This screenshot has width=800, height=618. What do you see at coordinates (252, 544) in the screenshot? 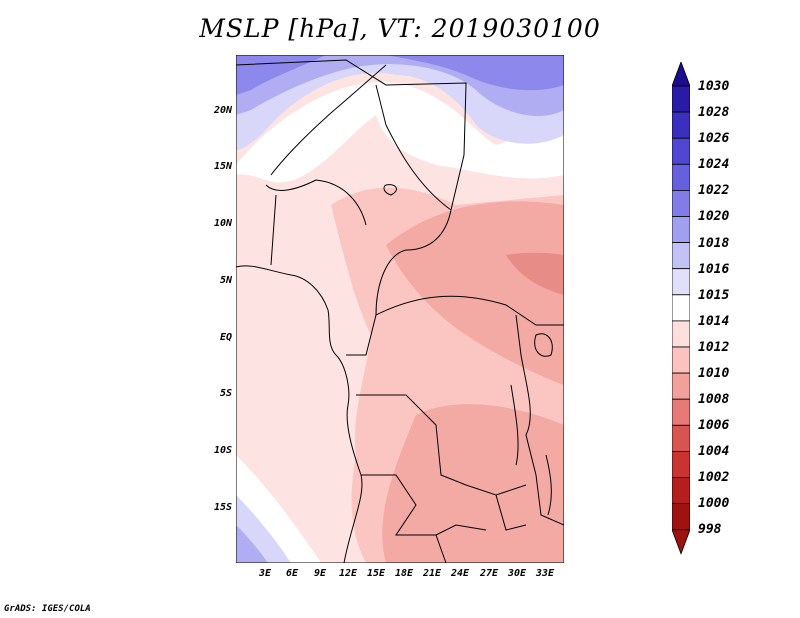
I see `field-1018-sw` at bounding box center [252, 544].